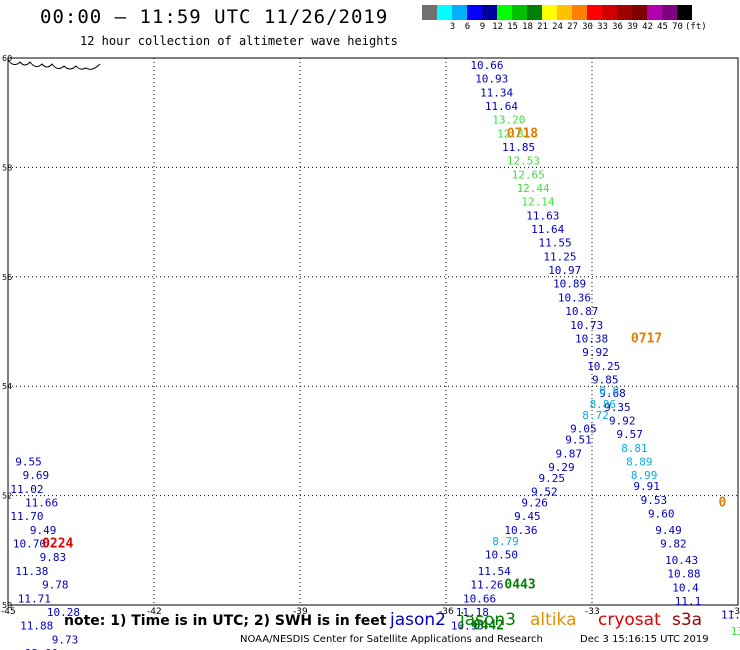  Describe the element at coordinates (553, 620) in the screenshot. I see `sat-altika: altika` at that location.